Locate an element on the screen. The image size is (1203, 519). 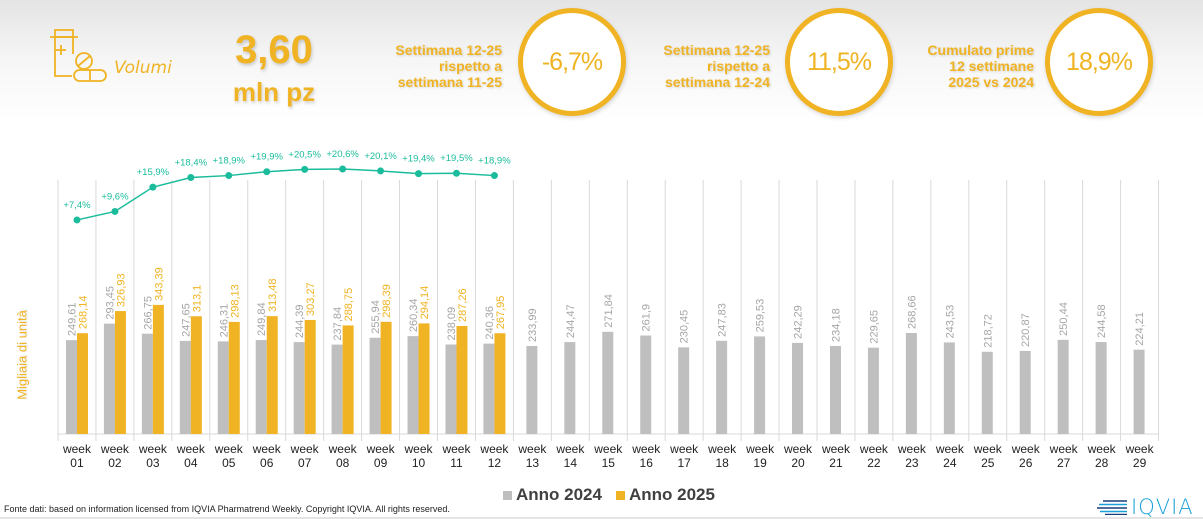
x-tick-label: 16 is located at coordinates (647, 463).